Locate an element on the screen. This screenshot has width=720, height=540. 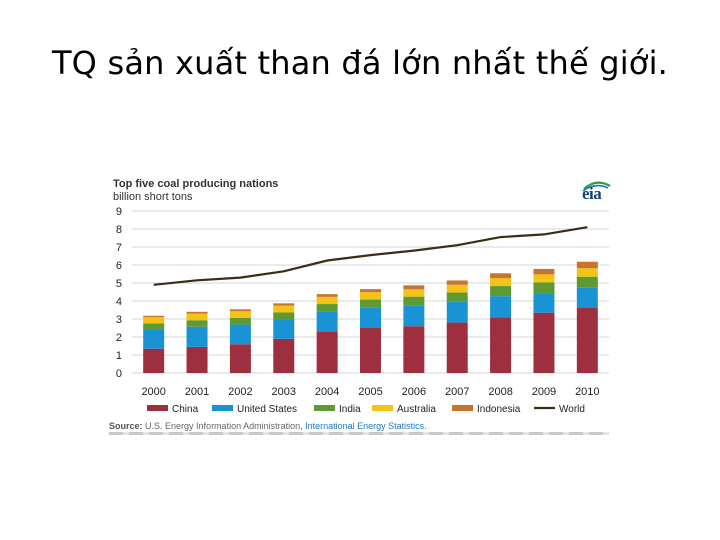
y-tick-label: 5 is located at coordinates (119, 284).